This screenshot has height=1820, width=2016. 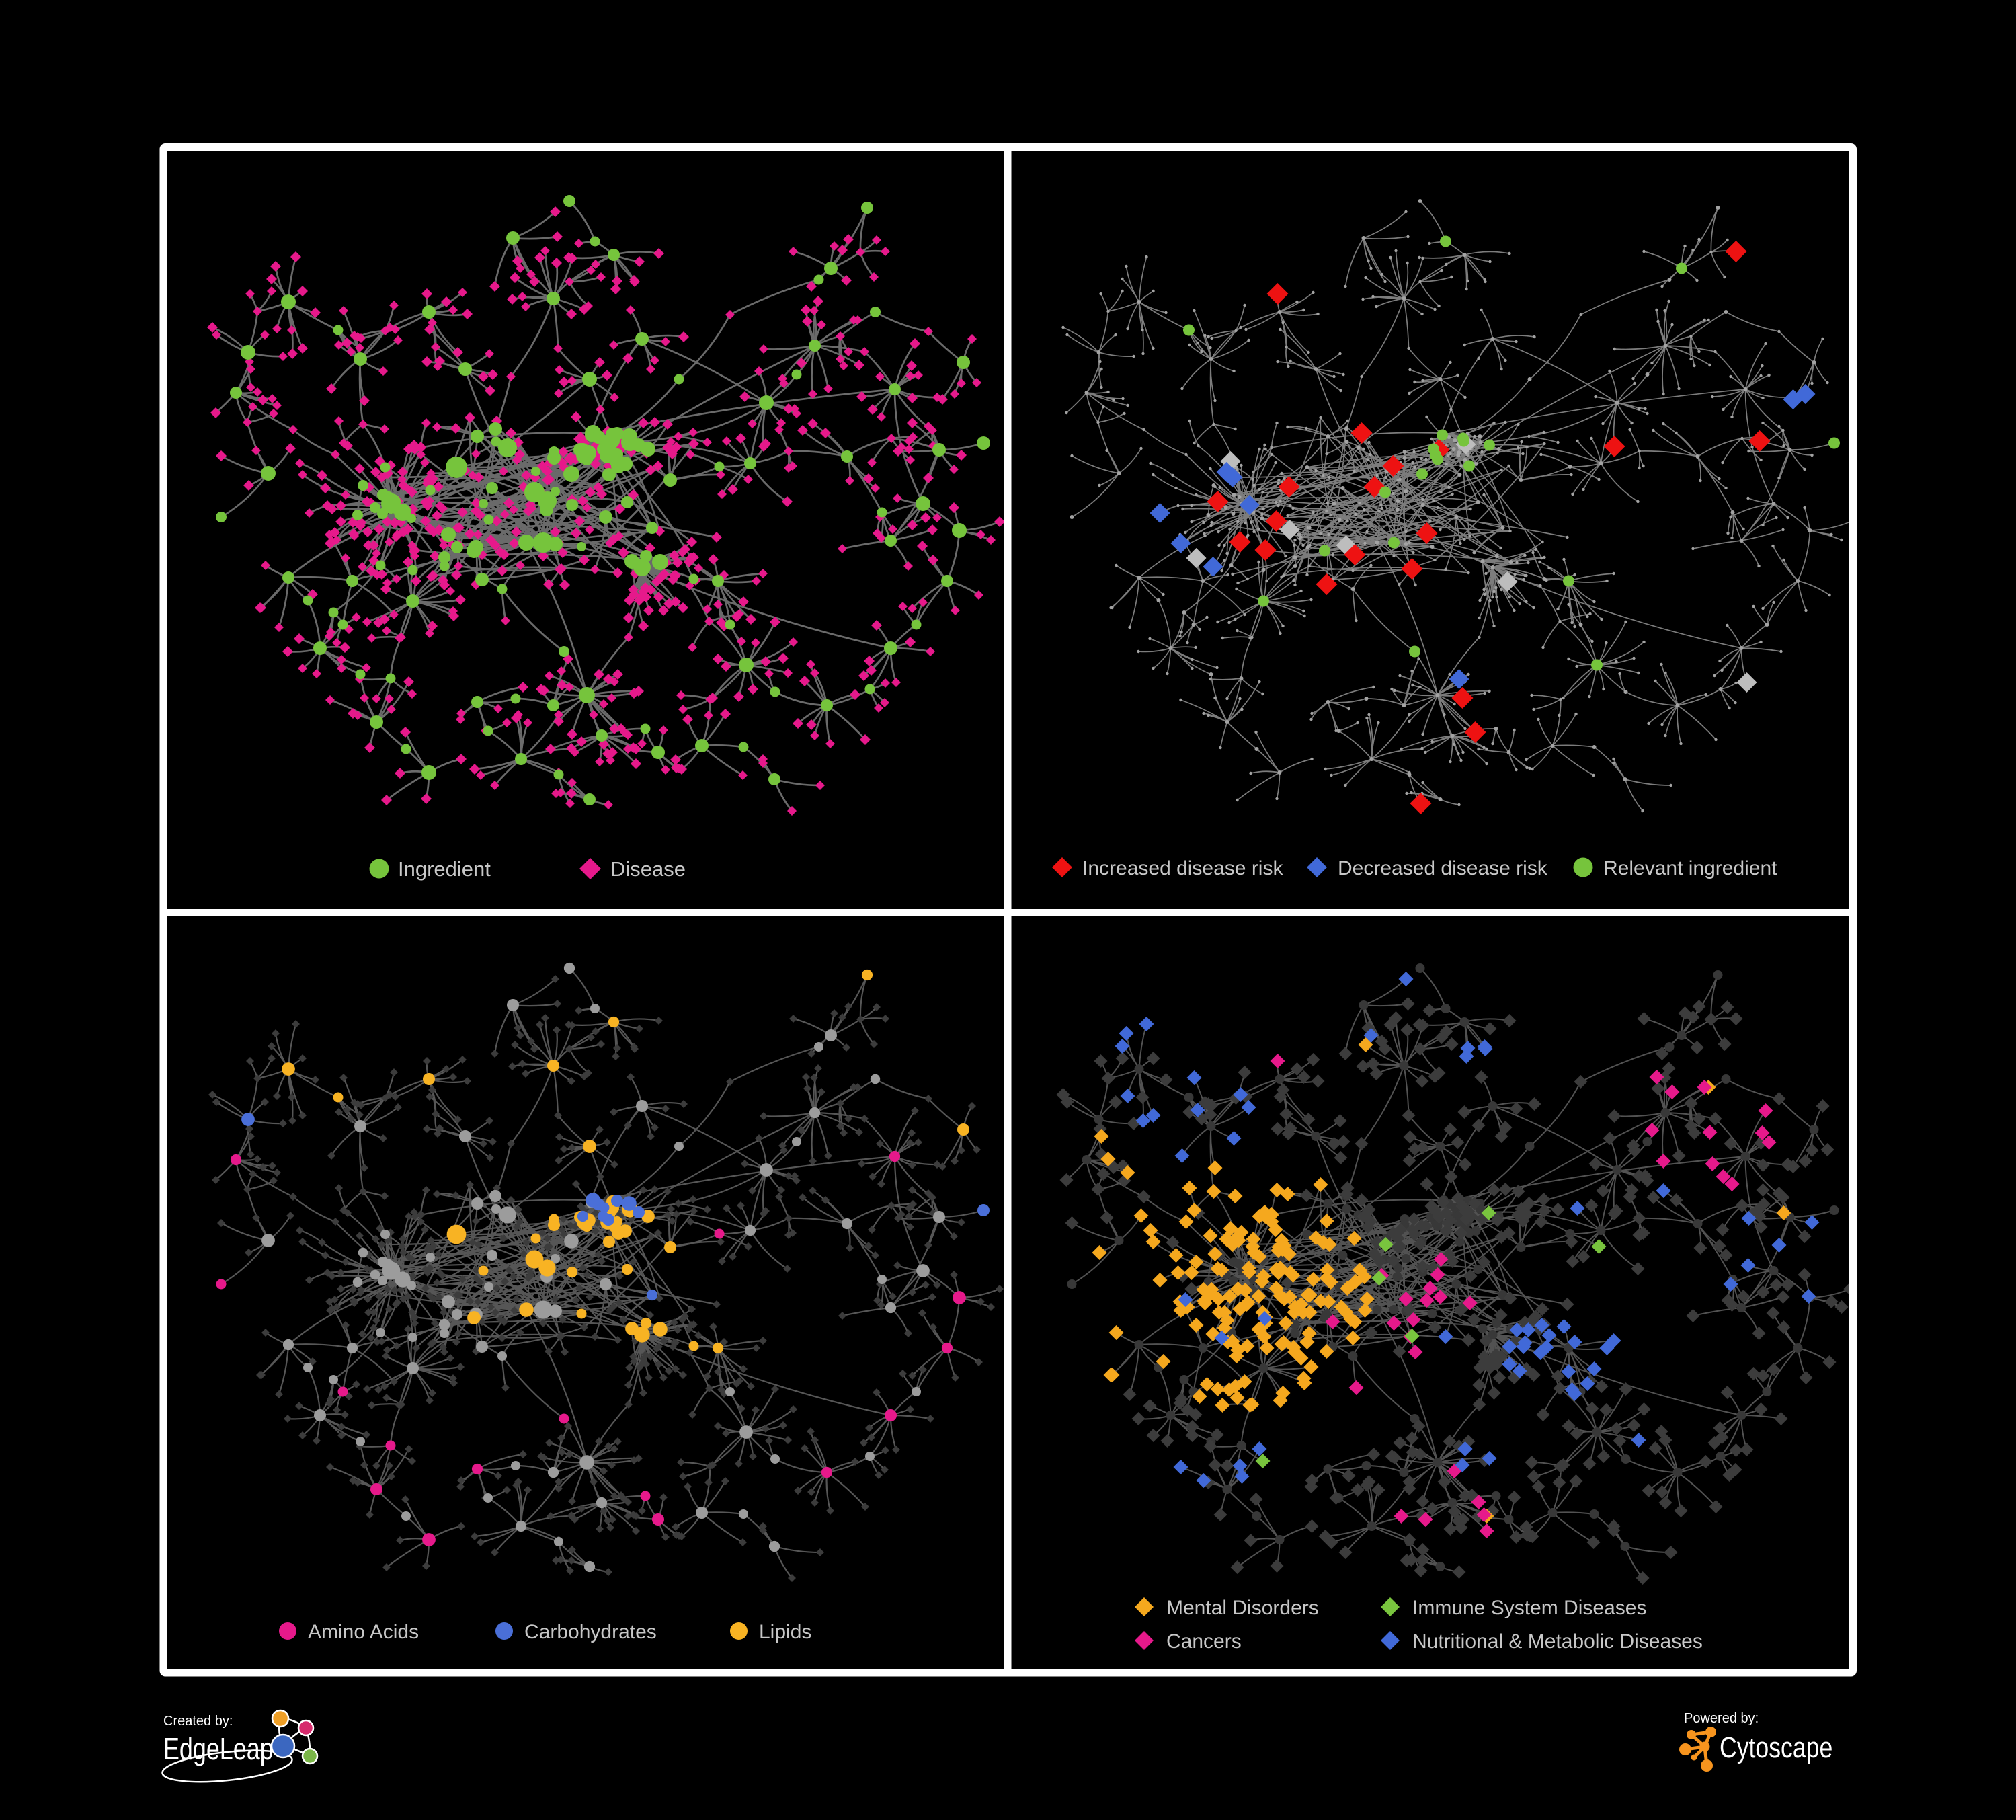 I want to click on svg-text: Decreased disease risk, so click(x=1443, y=868).